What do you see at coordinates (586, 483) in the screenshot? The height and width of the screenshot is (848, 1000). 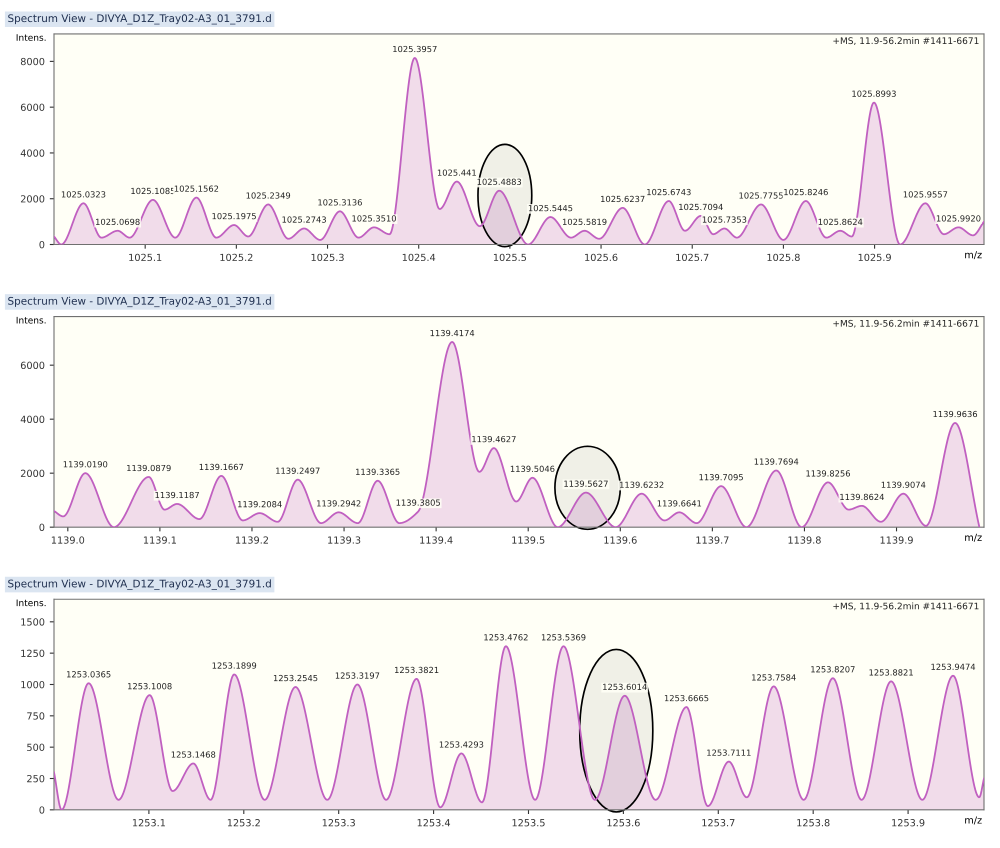 I see `annotation: 1139.5627` at bounding box center [586, 483].